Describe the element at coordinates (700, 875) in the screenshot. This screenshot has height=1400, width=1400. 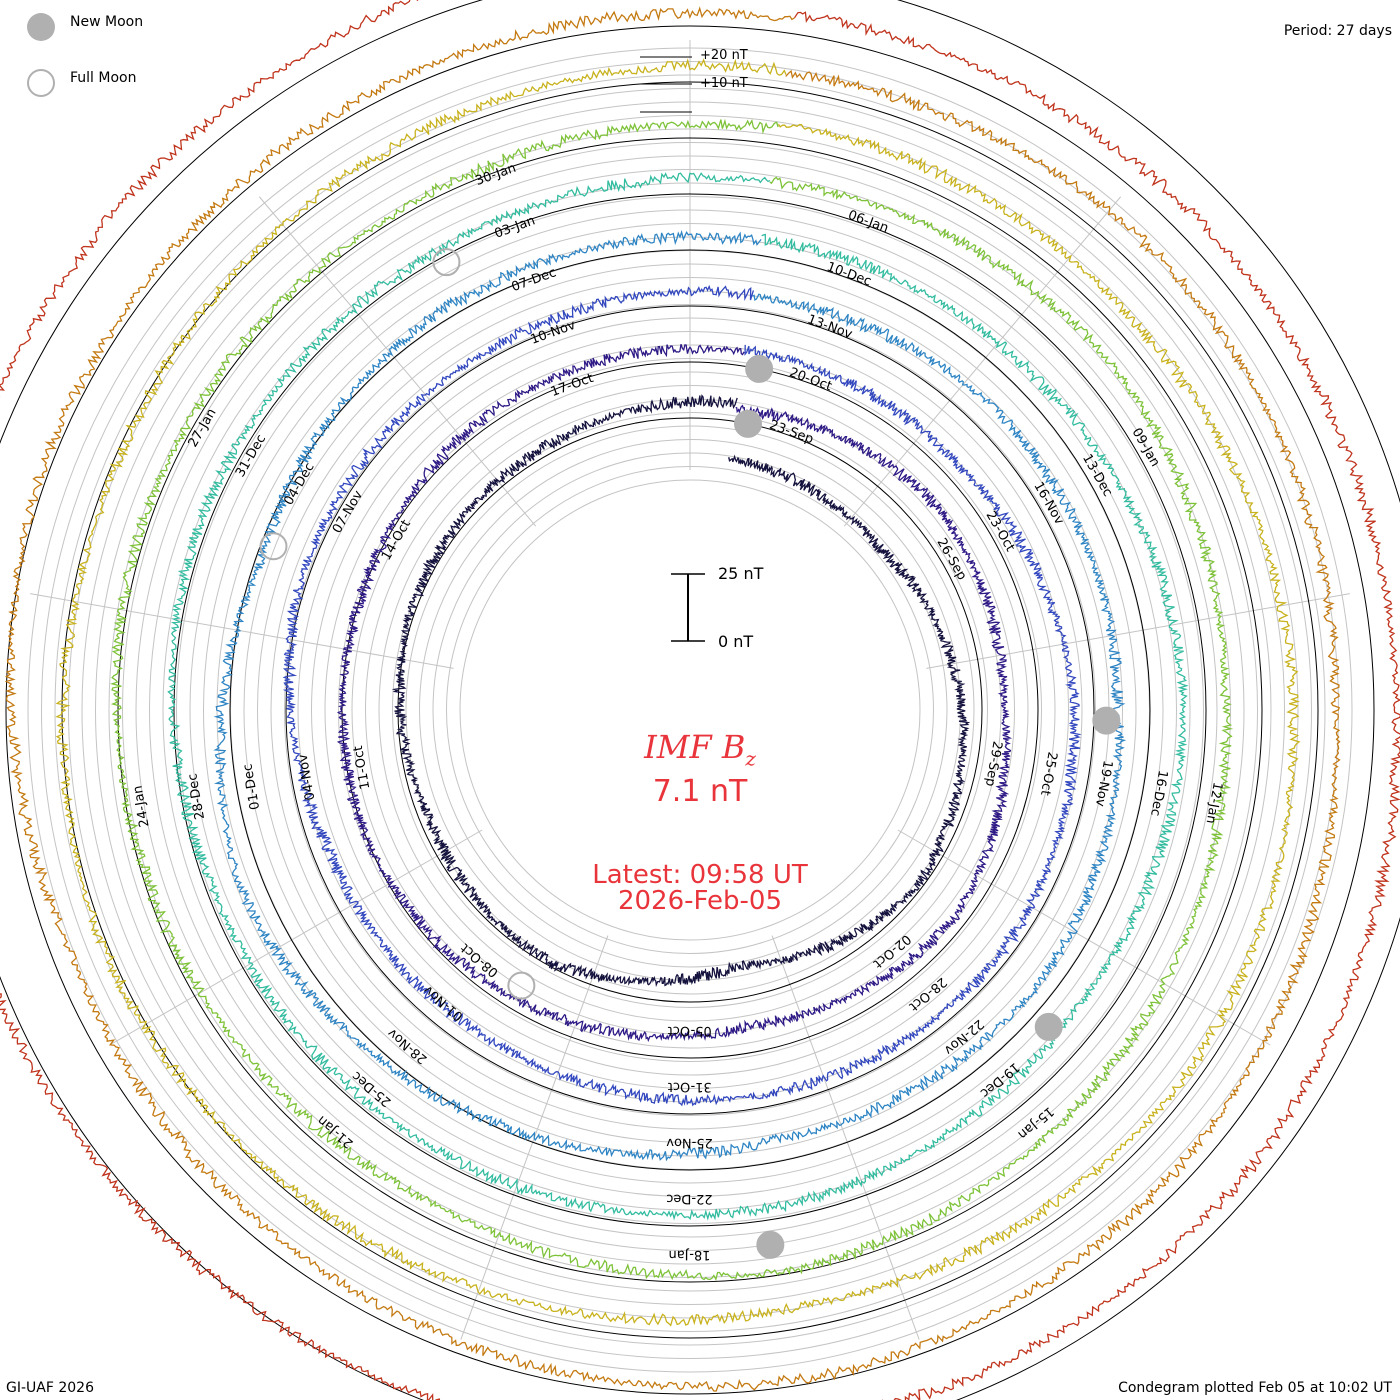
I see `latest-time: Latest: 09:58 UT` at that location.